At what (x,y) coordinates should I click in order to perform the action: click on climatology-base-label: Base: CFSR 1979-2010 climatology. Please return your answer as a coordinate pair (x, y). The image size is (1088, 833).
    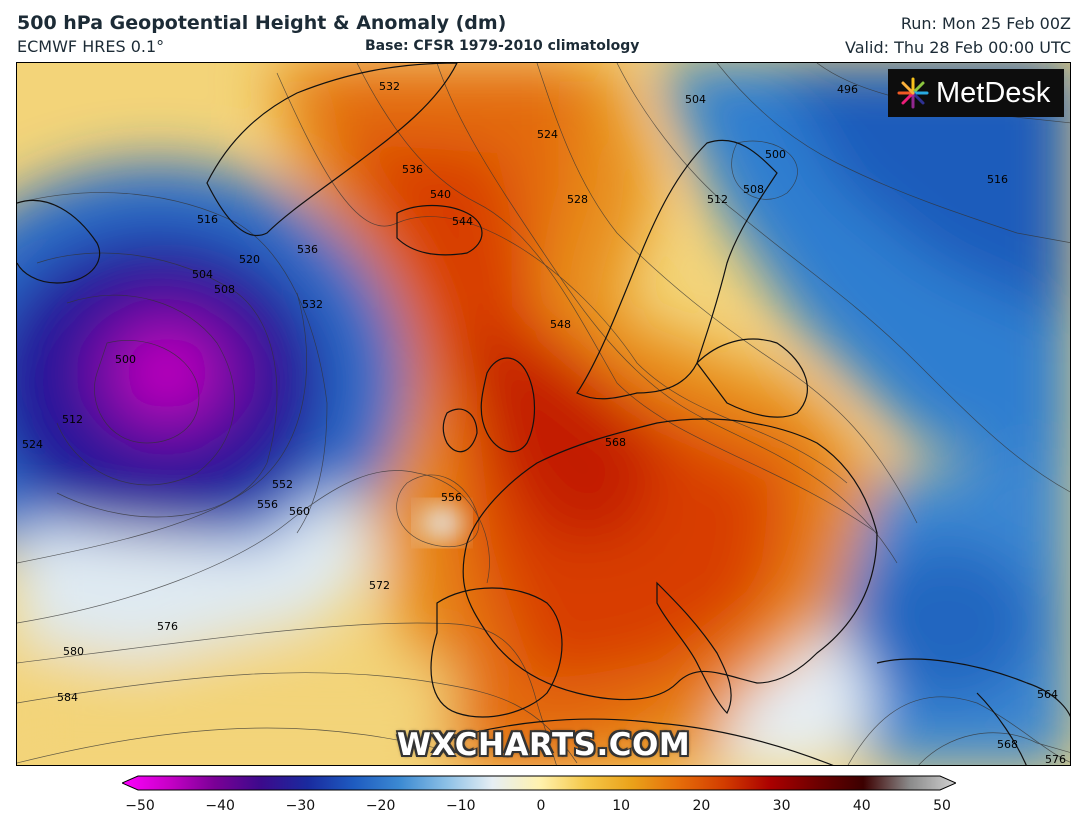
    Looking at the image, I should click on (502, 46).